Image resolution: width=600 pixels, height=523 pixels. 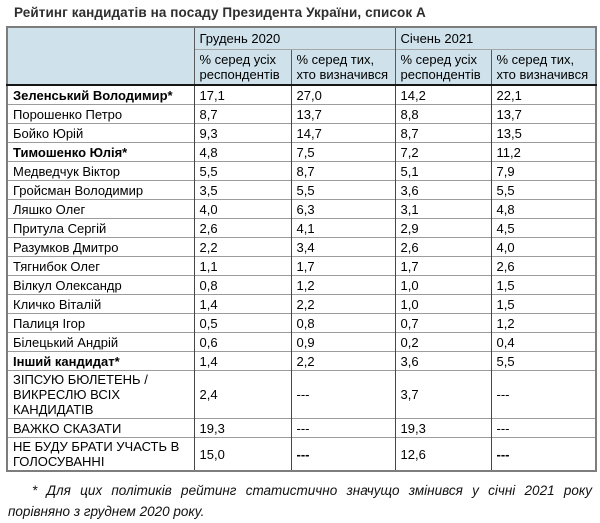 What do you see at coordinates (100, 285) in the screenshot?
I see `candidate-name: Вілкул Олександр` at bounding box center [100, 285].